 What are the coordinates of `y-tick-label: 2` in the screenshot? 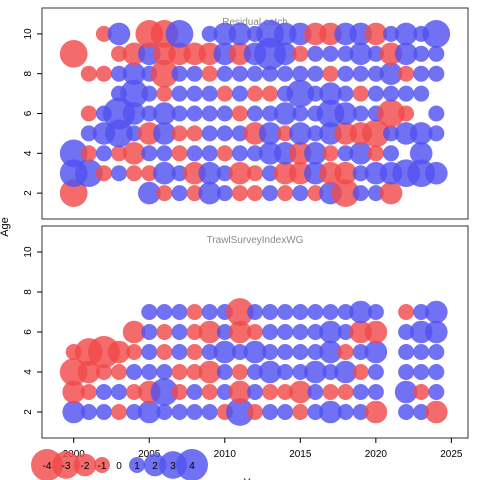 It's located at (28, 193).